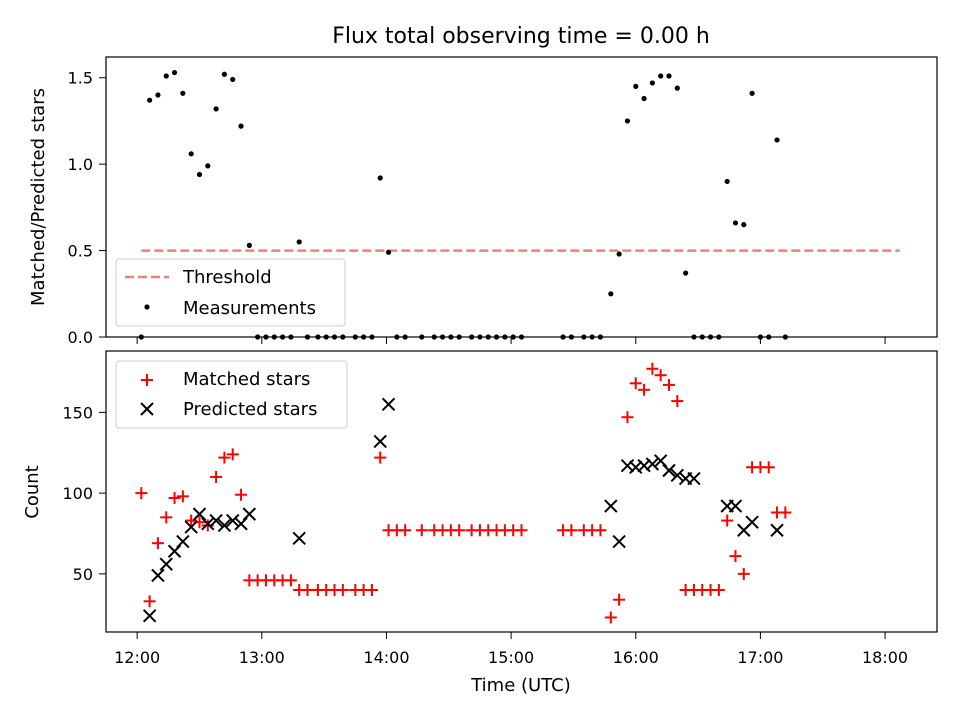  What do you see at coordinates (80, 251) in the screenshot?
I see `top-y-tick-label: 0.5` at bounding box center [80, 251].